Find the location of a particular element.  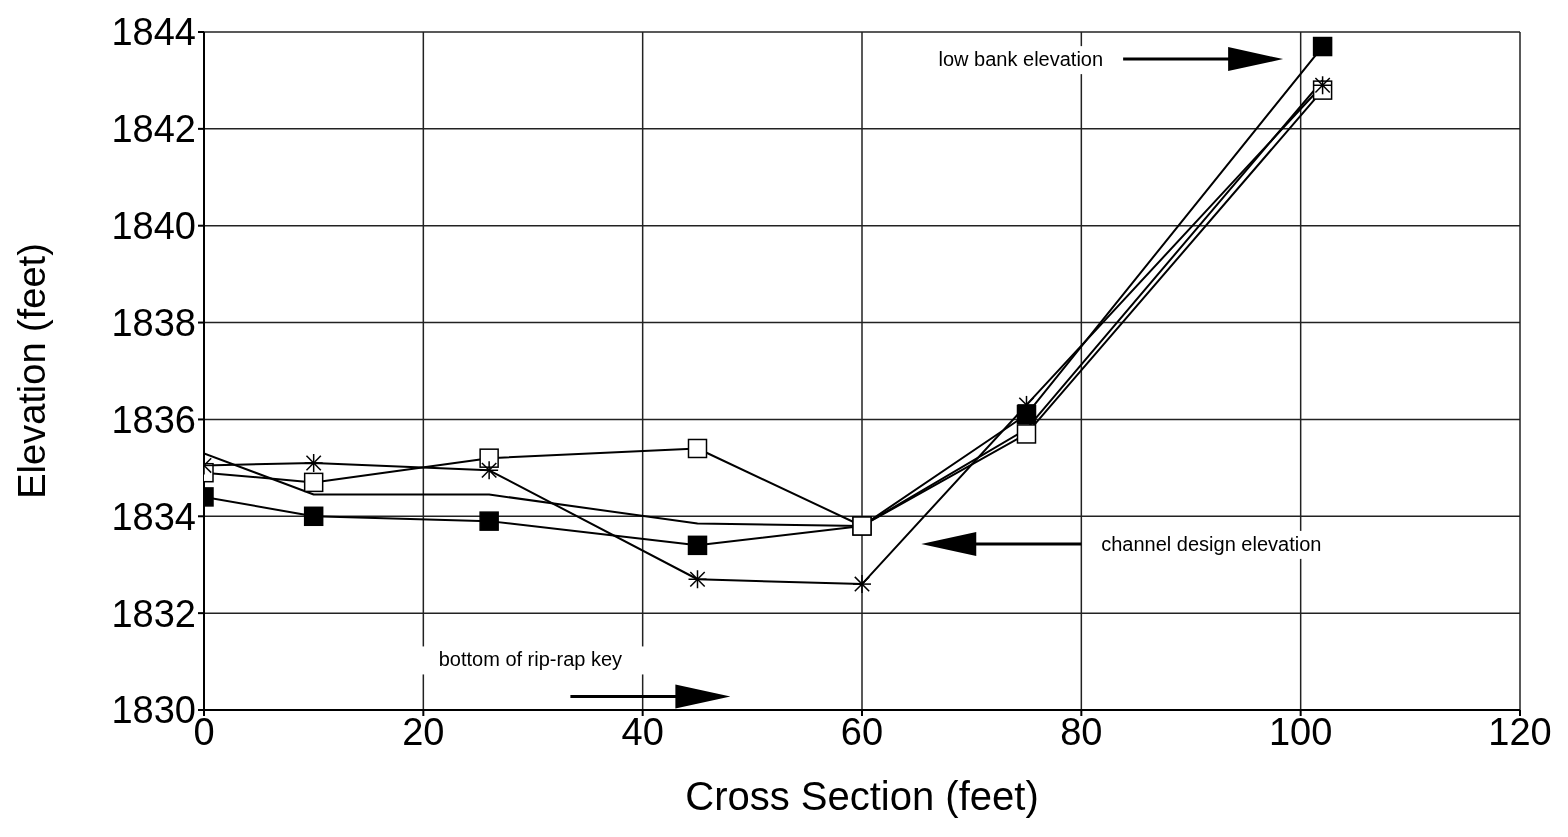

y-axis-title: Elevation (feet) is located at coordinates (32, 371).